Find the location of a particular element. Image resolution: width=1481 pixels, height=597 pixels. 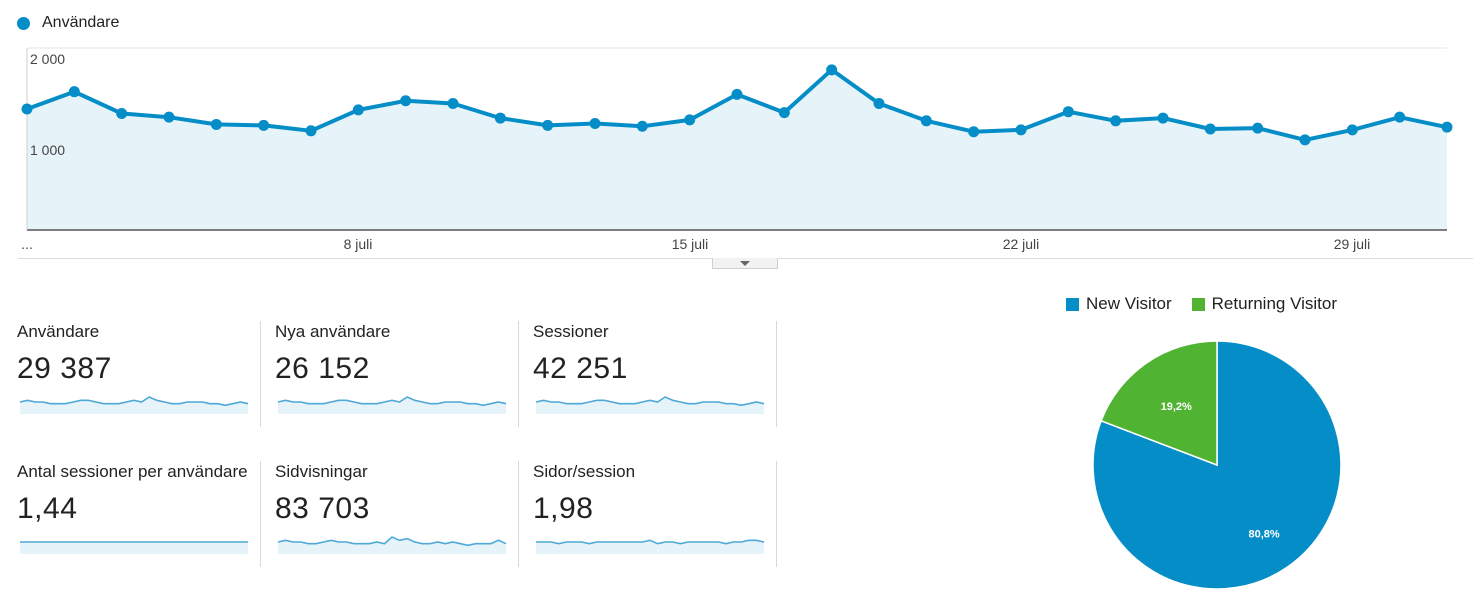

caret-down-icon is located at coordinates (745, 263).